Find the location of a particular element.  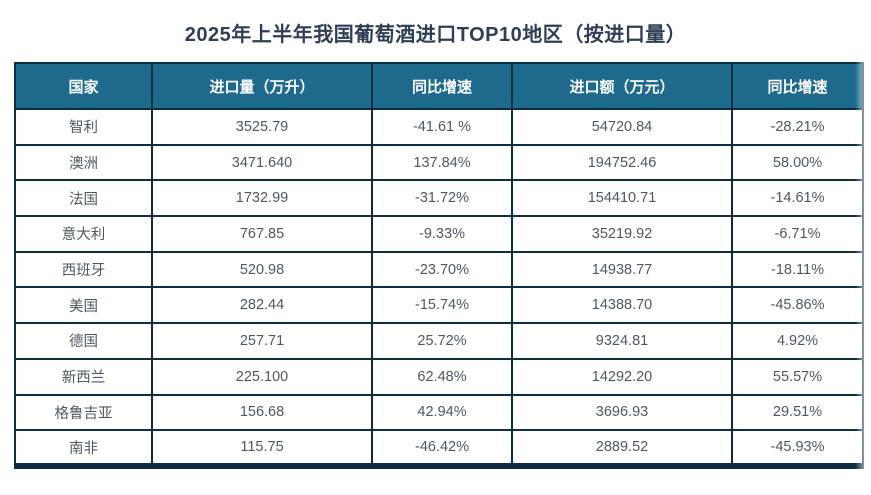

value-cell: 1732.99 is located at coordinates (262, 198).